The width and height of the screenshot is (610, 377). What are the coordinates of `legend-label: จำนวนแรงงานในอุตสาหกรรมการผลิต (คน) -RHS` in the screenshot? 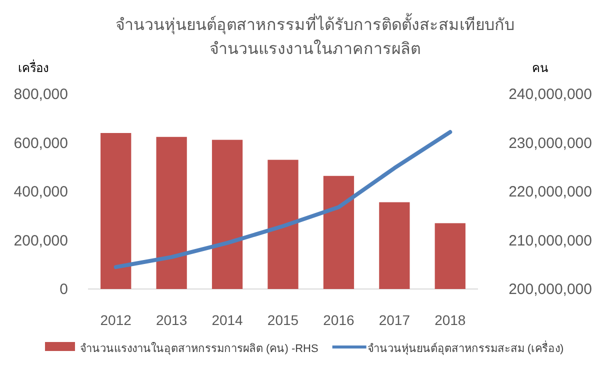 It's located at (199, 348).